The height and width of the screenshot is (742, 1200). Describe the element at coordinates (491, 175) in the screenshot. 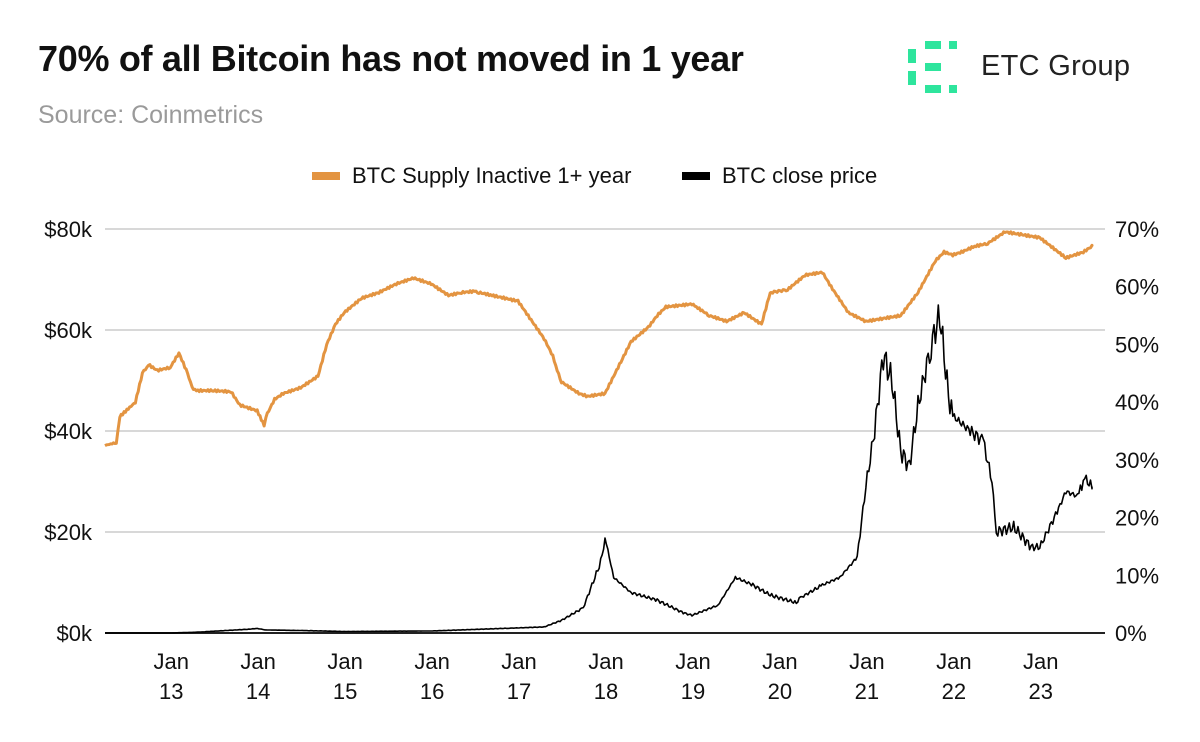

I see `legend-label-supply: BTC Supply Inactive 1+ year` at that location.